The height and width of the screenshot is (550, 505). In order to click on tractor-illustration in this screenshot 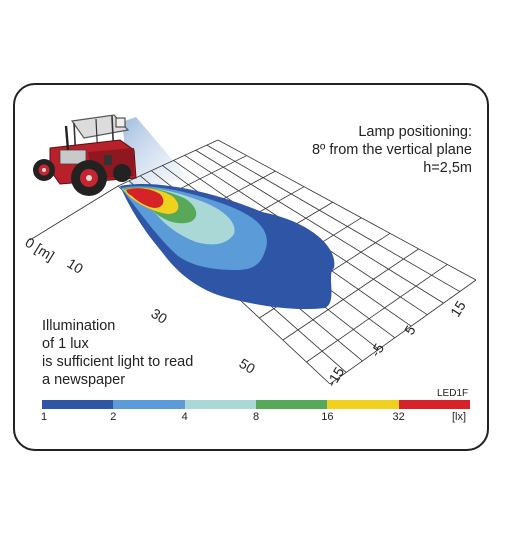, I will do `click(85, 155)`.